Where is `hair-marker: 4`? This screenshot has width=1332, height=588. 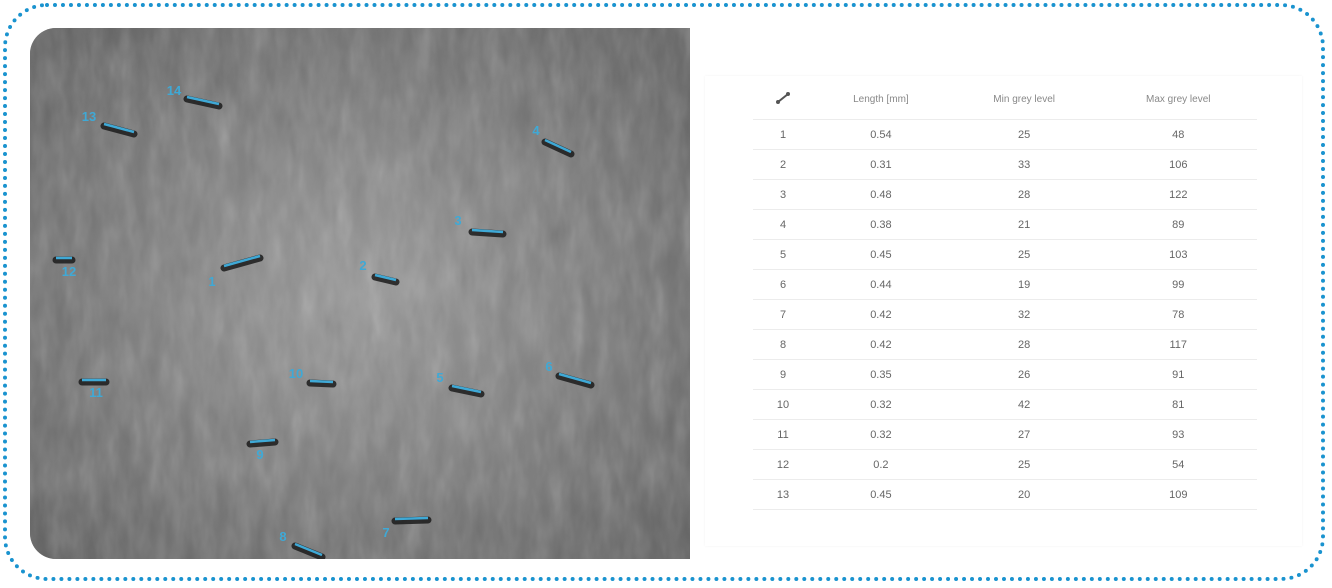
hair-marker: 4 is located at coordinates (553, 140).